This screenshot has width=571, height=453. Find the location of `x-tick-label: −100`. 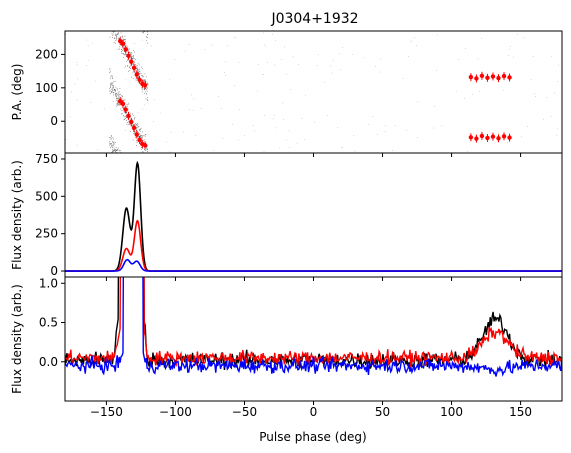

x-tick-label: −100 is located at coordinates (175, 412).